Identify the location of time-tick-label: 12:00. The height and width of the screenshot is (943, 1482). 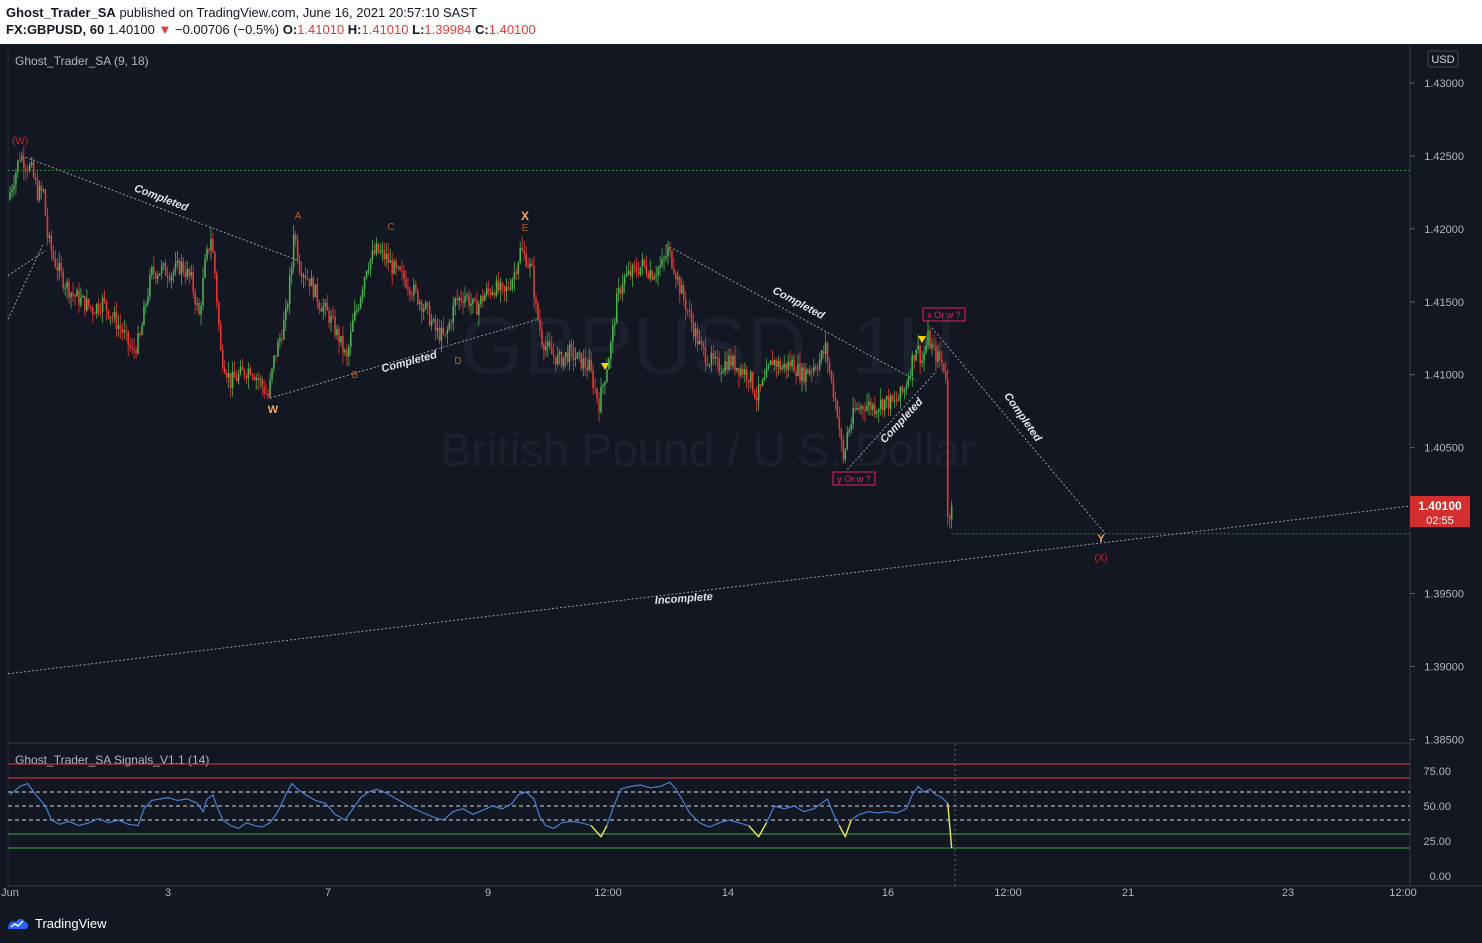
(608, 893).